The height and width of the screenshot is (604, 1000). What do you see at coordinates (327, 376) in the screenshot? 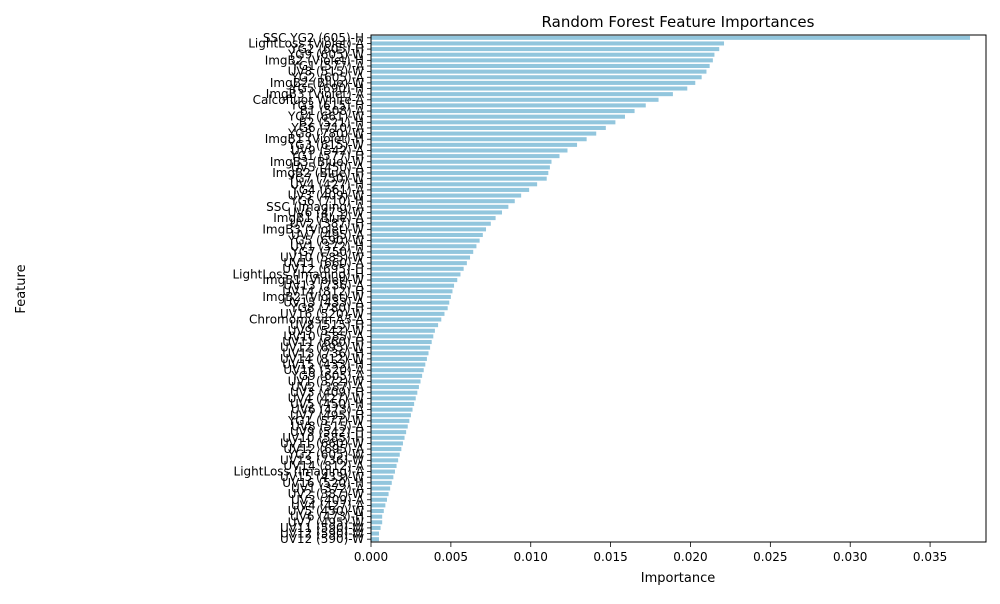
I see `y-tick-label: YG9 (605)-A` at bounding box center [327, 376].